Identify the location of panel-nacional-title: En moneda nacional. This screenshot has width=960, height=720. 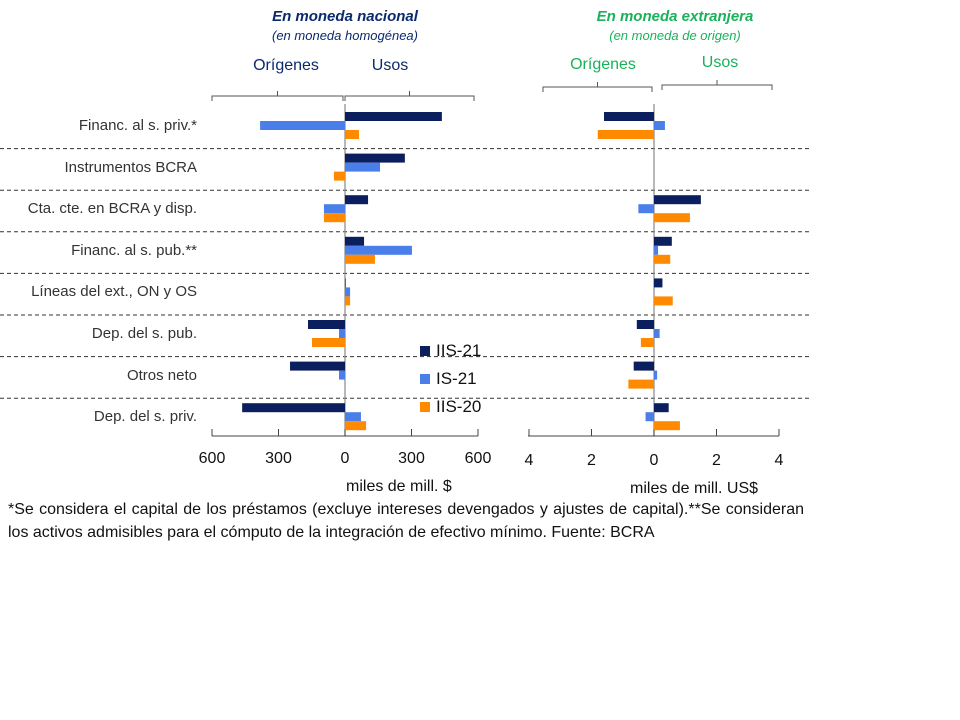
(345, 16).